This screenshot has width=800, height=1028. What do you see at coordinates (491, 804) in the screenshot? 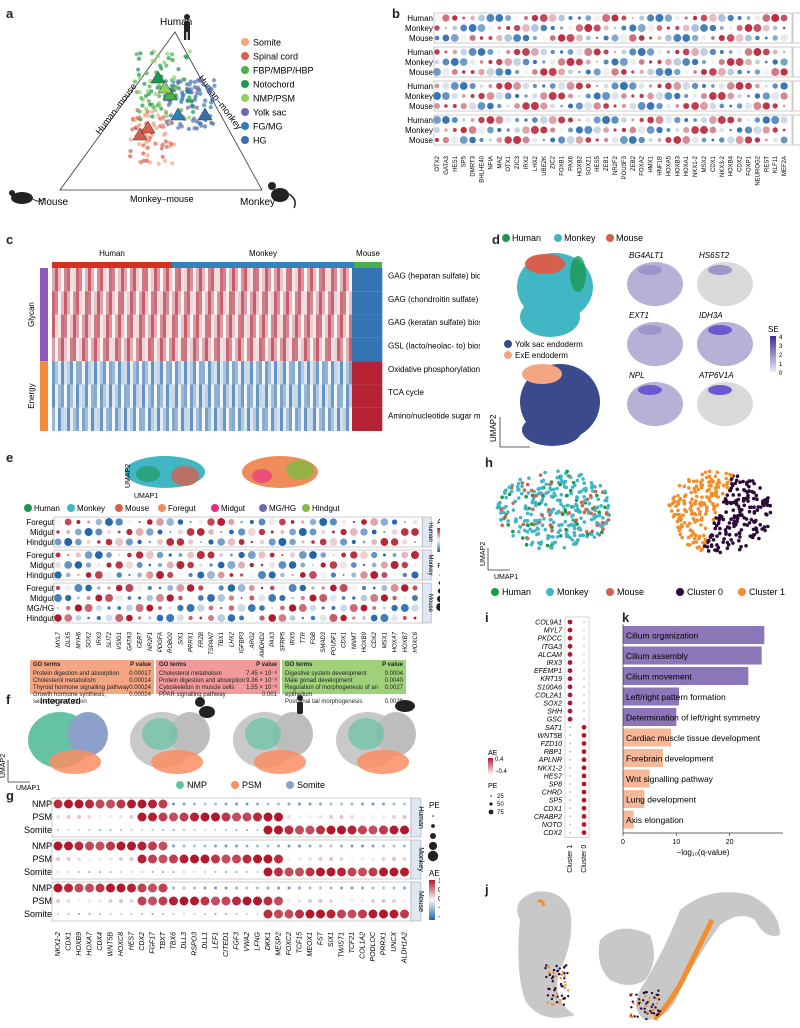
I see `pe-dot` at bounding box center [491, 804].